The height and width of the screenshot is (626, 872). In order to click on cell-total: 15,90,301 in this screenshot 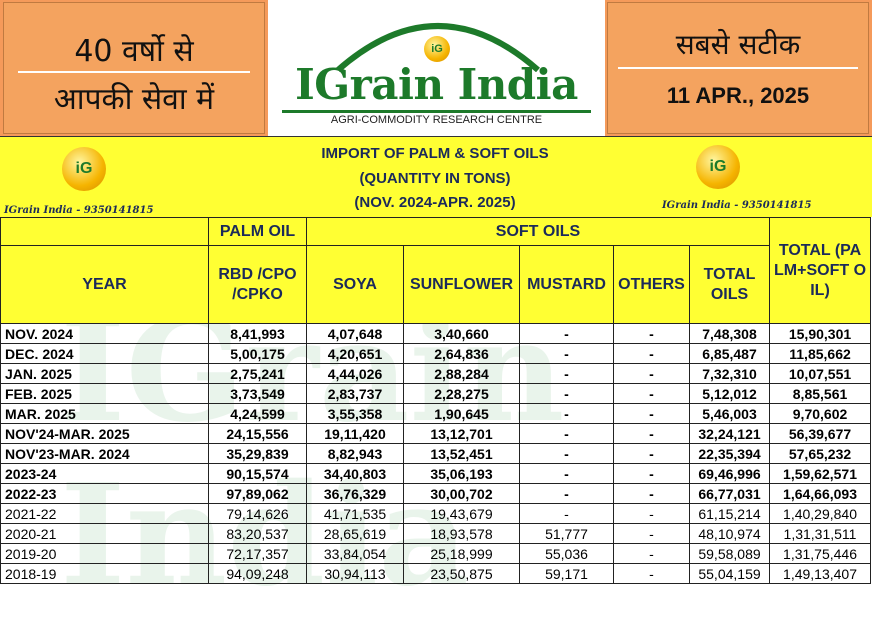, I will do `click(820, 333)`.